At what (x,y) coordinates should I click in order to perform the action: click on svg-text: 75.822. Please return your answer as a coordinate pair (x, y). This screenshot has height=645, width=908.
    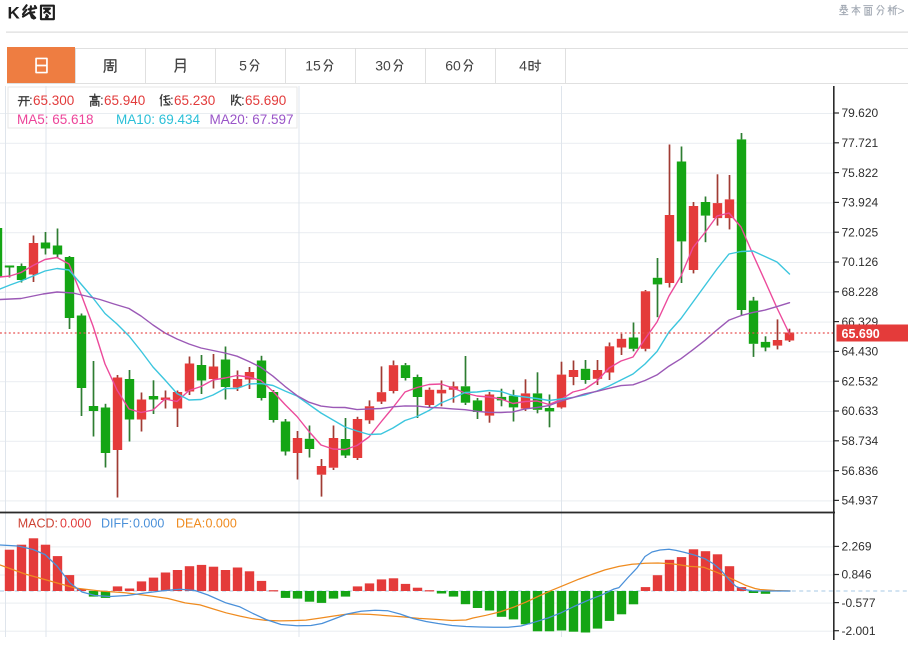
    Looking at the image, I should click on (860, 173).